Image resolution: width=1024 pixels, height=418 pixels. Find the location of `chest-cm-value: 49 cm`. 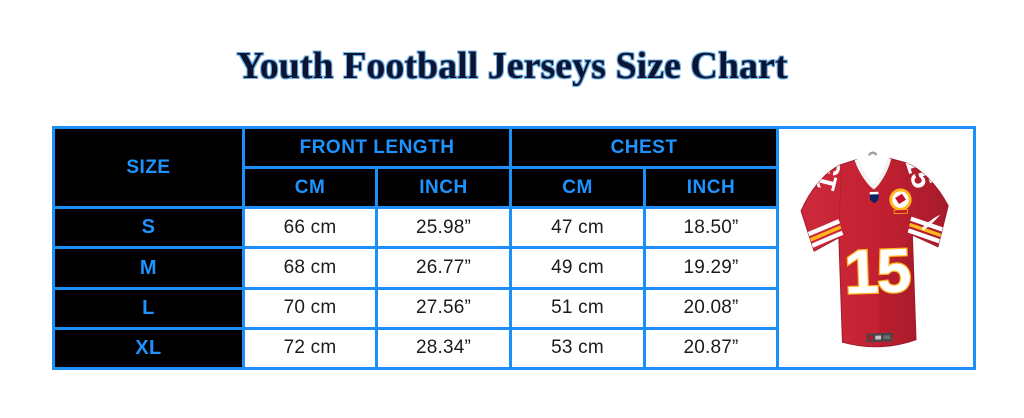

chest-cm-value: 49 cm is located at coordinates (578, 268).